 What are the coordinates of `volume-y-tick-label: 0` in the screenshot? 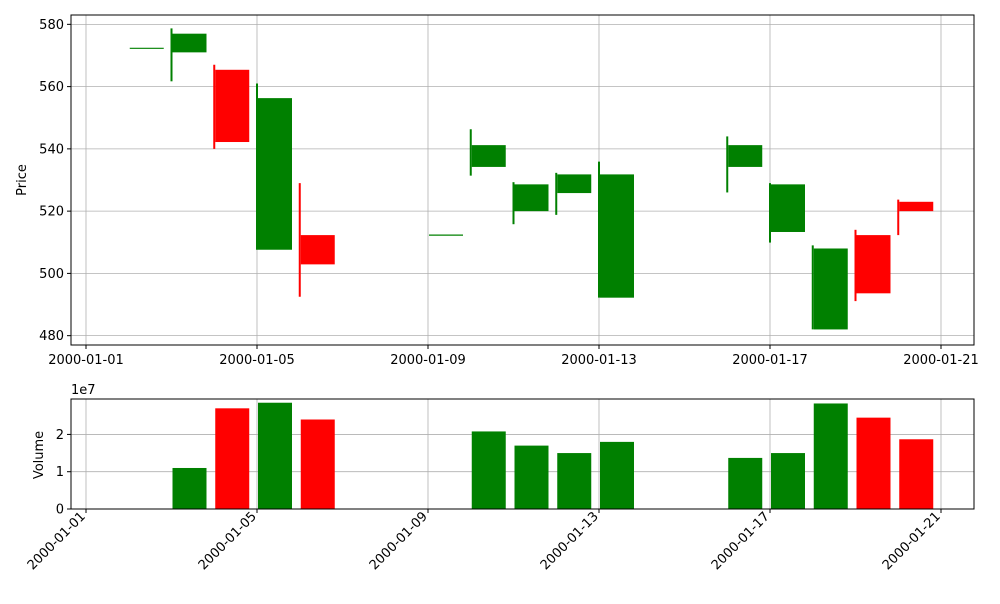 It's located at (60, 510).